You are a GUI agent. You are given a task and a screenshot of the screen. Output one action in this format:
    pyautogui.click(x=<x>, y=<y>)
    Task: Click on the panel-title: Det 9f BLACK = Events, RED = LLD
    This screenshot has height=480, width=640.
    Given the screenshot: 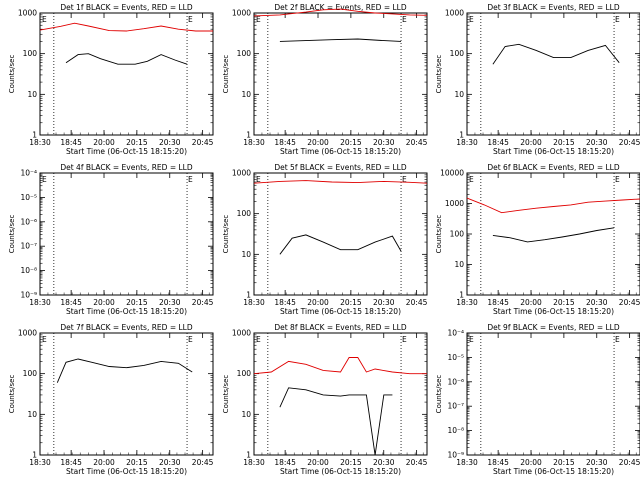 What is the action you would take?
    pyautogui.click(x=553, y=327)
    